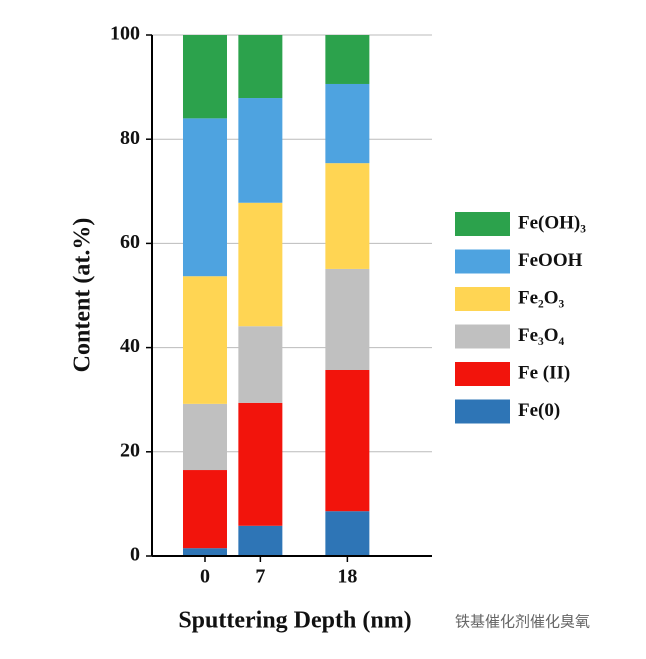 This screenshot has height=659, width=646. I want to click on watermark: 铁基催化剂催化臭氧, so click(522, 622).